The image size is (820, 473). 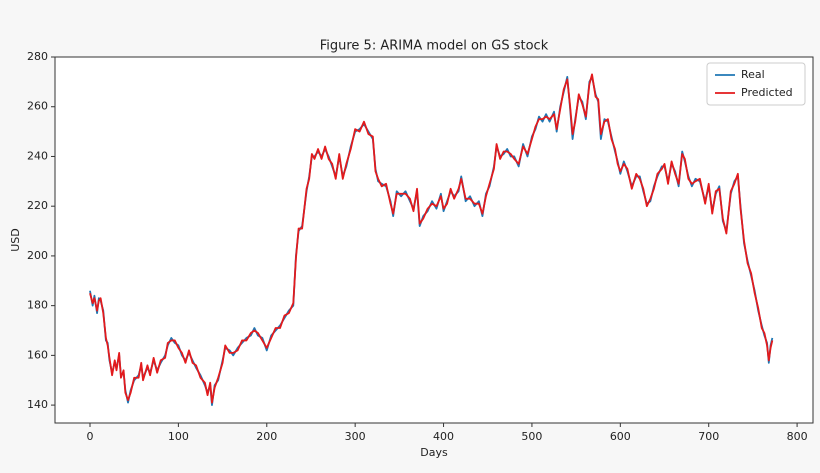 What do you see at coordinates (753, 74) in the screenshot?
I see `legend-label: Real` at bounding box center [753, 74].